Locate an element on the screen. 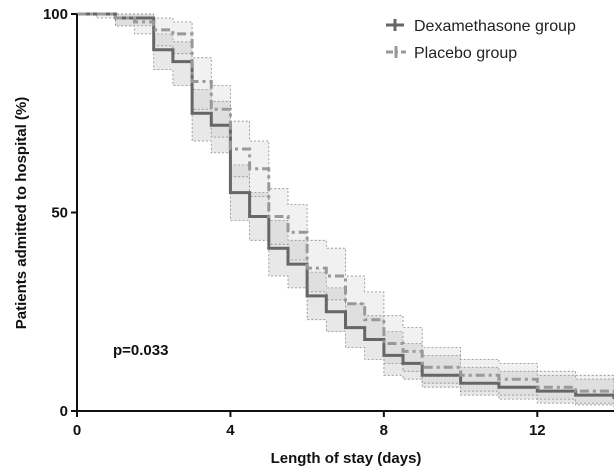 The image size is (614, 469). p-value-annotation: p=0.033 is located at coordinates (140, 350).